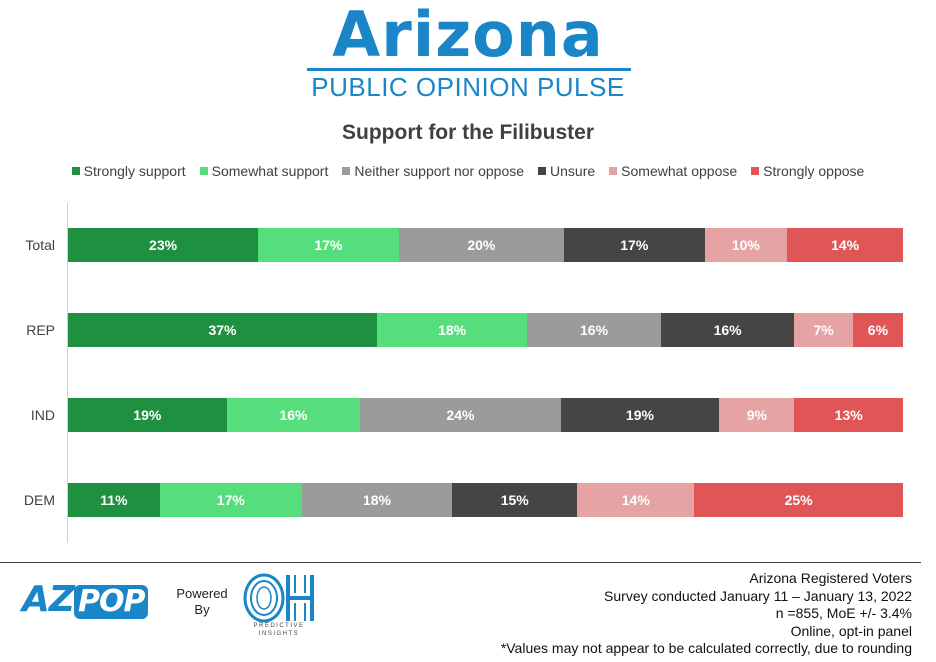 The image size is (936, 662). What do you see at coordinates (439, 171) in the screenshot?
I see `legend-label: Neither support nor oppose` at bounding box center [439, 171].